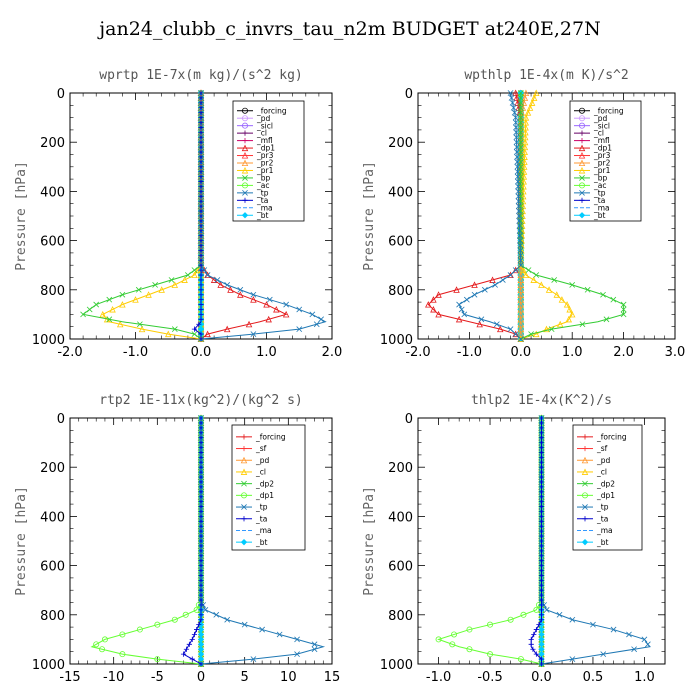 Image resolution: width=700 pixels, height=700 pixels. What do you see at coordinates (400, 192) in the screenshot?
I see `y-tick-label: 400` at bounding box center [400, 192].